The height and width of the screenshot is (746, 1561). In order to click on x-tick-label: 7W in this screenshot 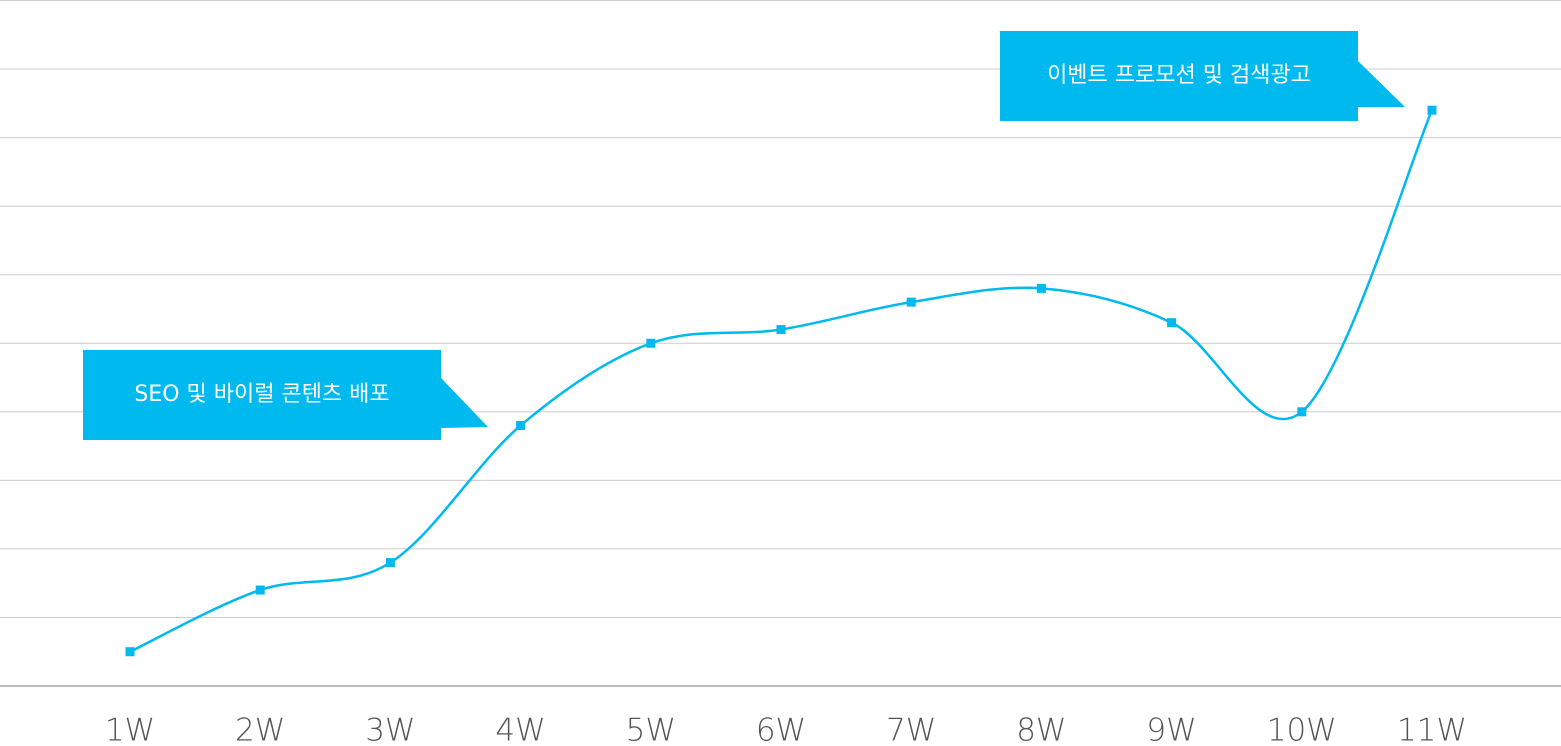, I will do `click(911, 729)`.